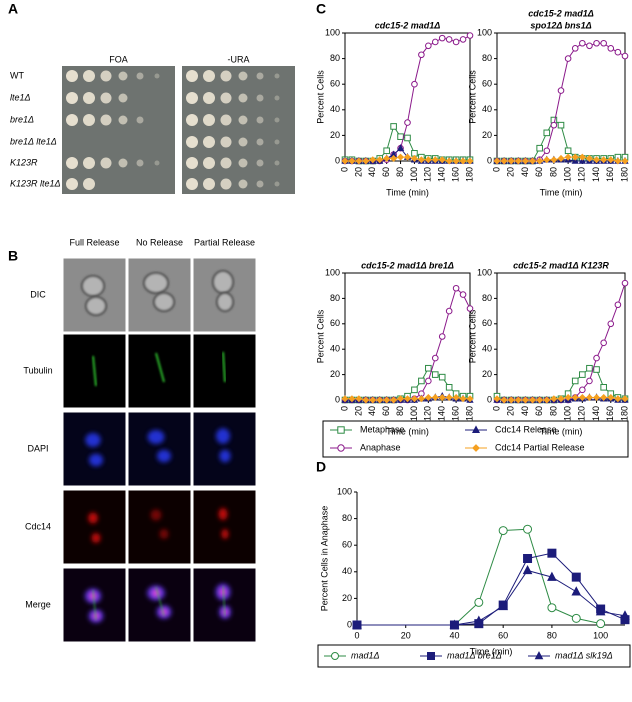 This screenshot has height=702, width=632. What do you see at coordinates (38, 294) in the screenshot?
I see `row-label: DIC` at bounding box center [38, 294].